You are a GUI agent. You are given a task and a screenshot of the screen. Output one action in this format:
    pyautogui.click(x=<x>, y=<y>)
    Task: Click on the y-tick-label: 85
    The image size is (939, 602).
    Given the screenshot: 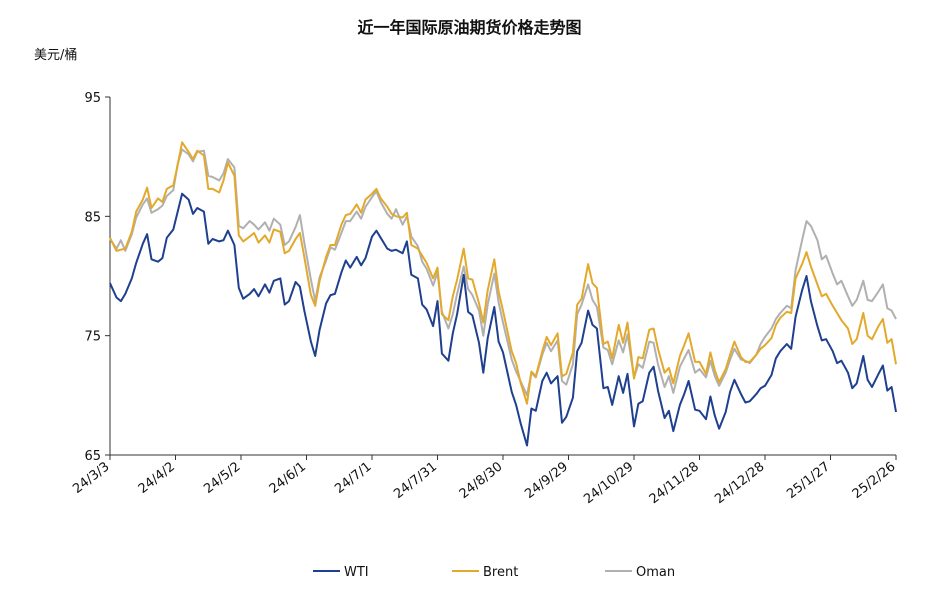 What is the action you would take?
    pyautogui.click(x=92, y=217)
    